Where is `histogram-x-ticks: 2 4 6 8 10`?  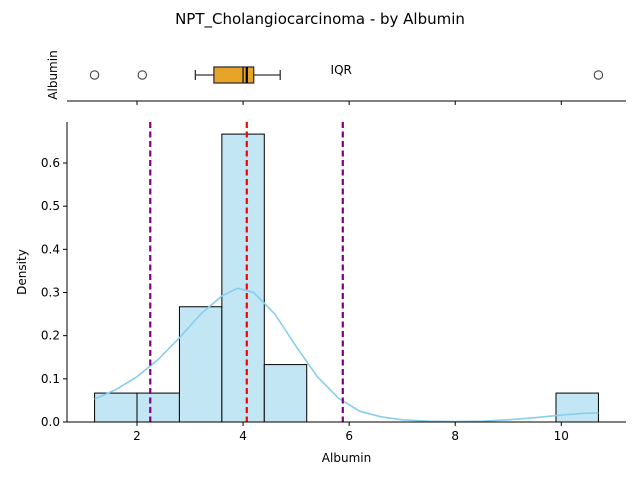
histogram-x-ticks: 2 4 6 8 10 is located at coordinates (351, 432).